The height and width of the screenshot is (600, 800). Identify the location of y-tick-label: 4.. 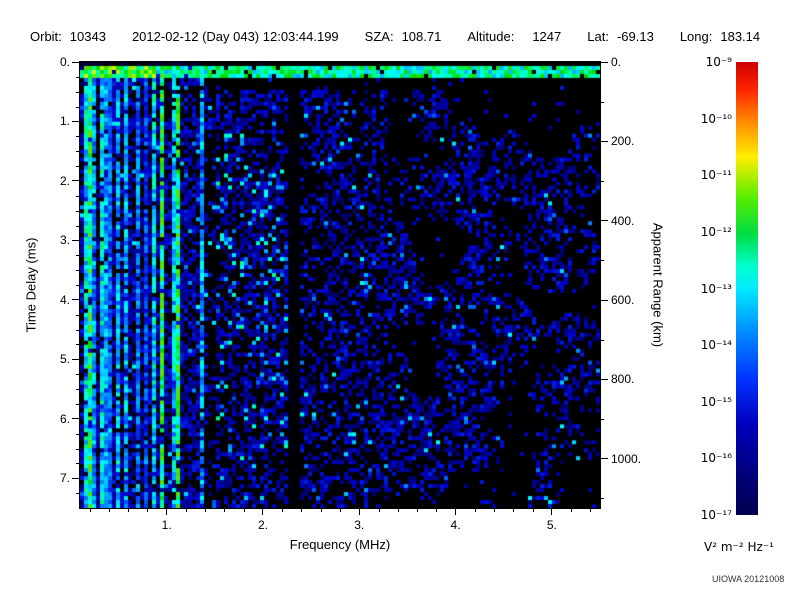
(64, 299).